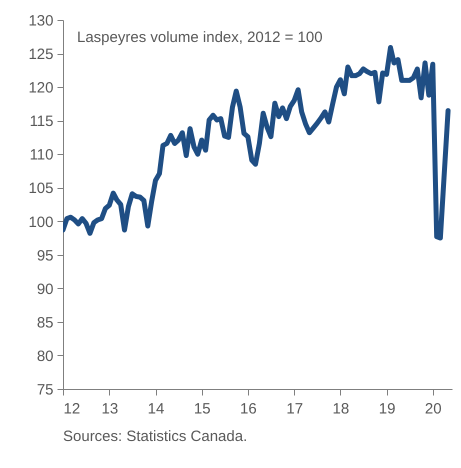 The width and height of the screenshot is (461, 468). Describe the element at coordinates (295, 409) in the screenshot. I see `x-tick-label: 17` at that location.